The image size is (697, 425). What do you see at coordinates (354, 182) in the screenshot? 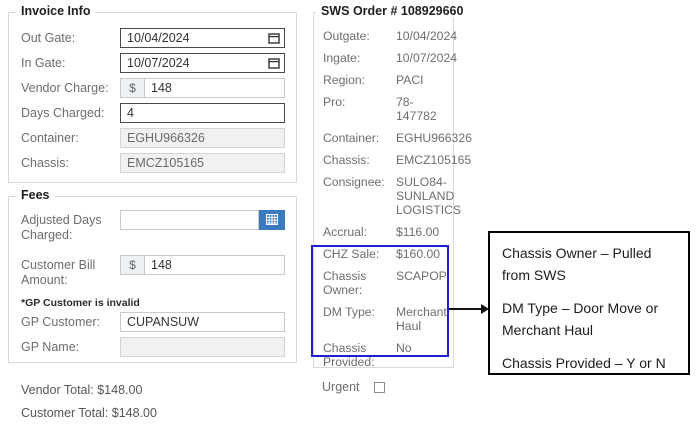
I see `sws-label: Consignee:` at bounding box center [354, 182].